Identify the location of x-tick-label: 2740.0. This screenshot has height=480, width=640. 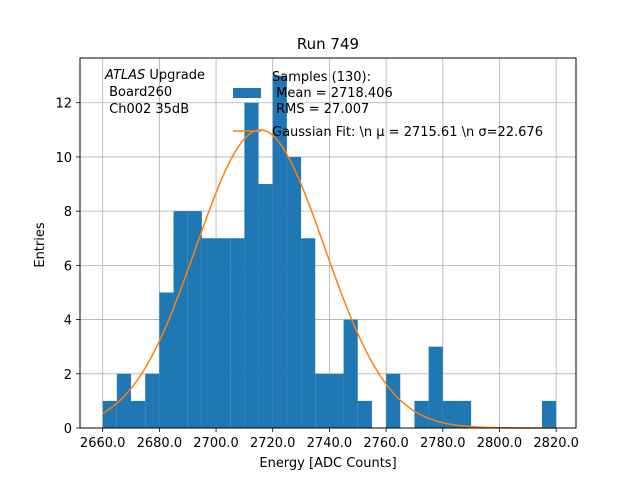
(330, 443).